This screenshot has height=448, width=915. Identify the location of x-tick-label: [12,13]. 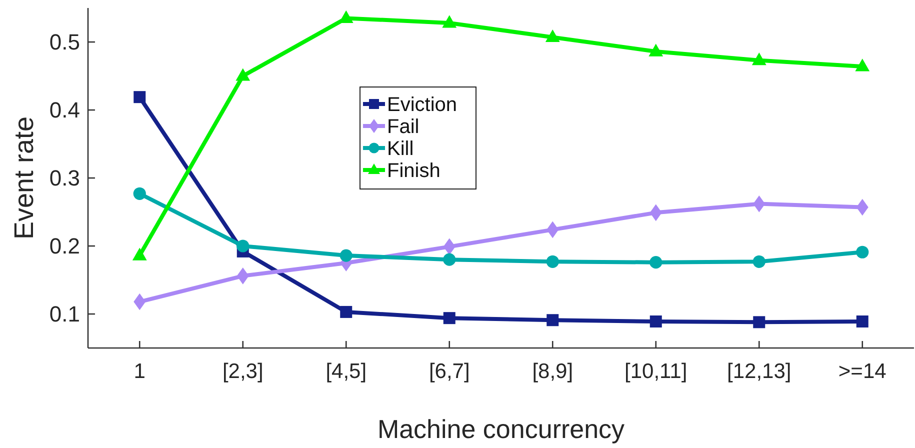
(759, 371).